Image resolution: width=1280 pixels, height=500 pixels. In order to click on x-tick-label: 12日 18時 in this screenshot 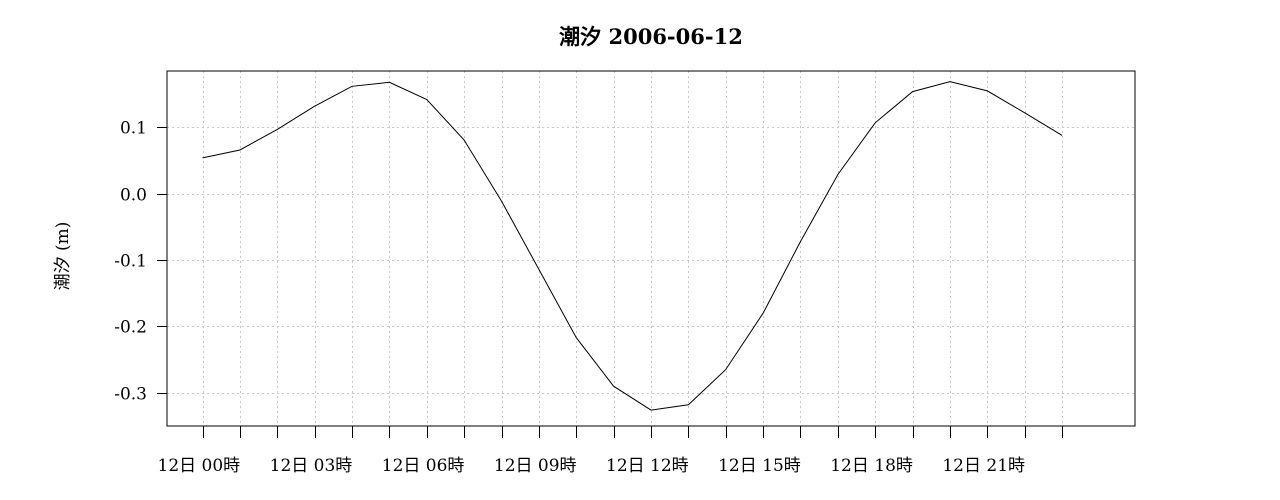, I will do `click(871, 466)`.